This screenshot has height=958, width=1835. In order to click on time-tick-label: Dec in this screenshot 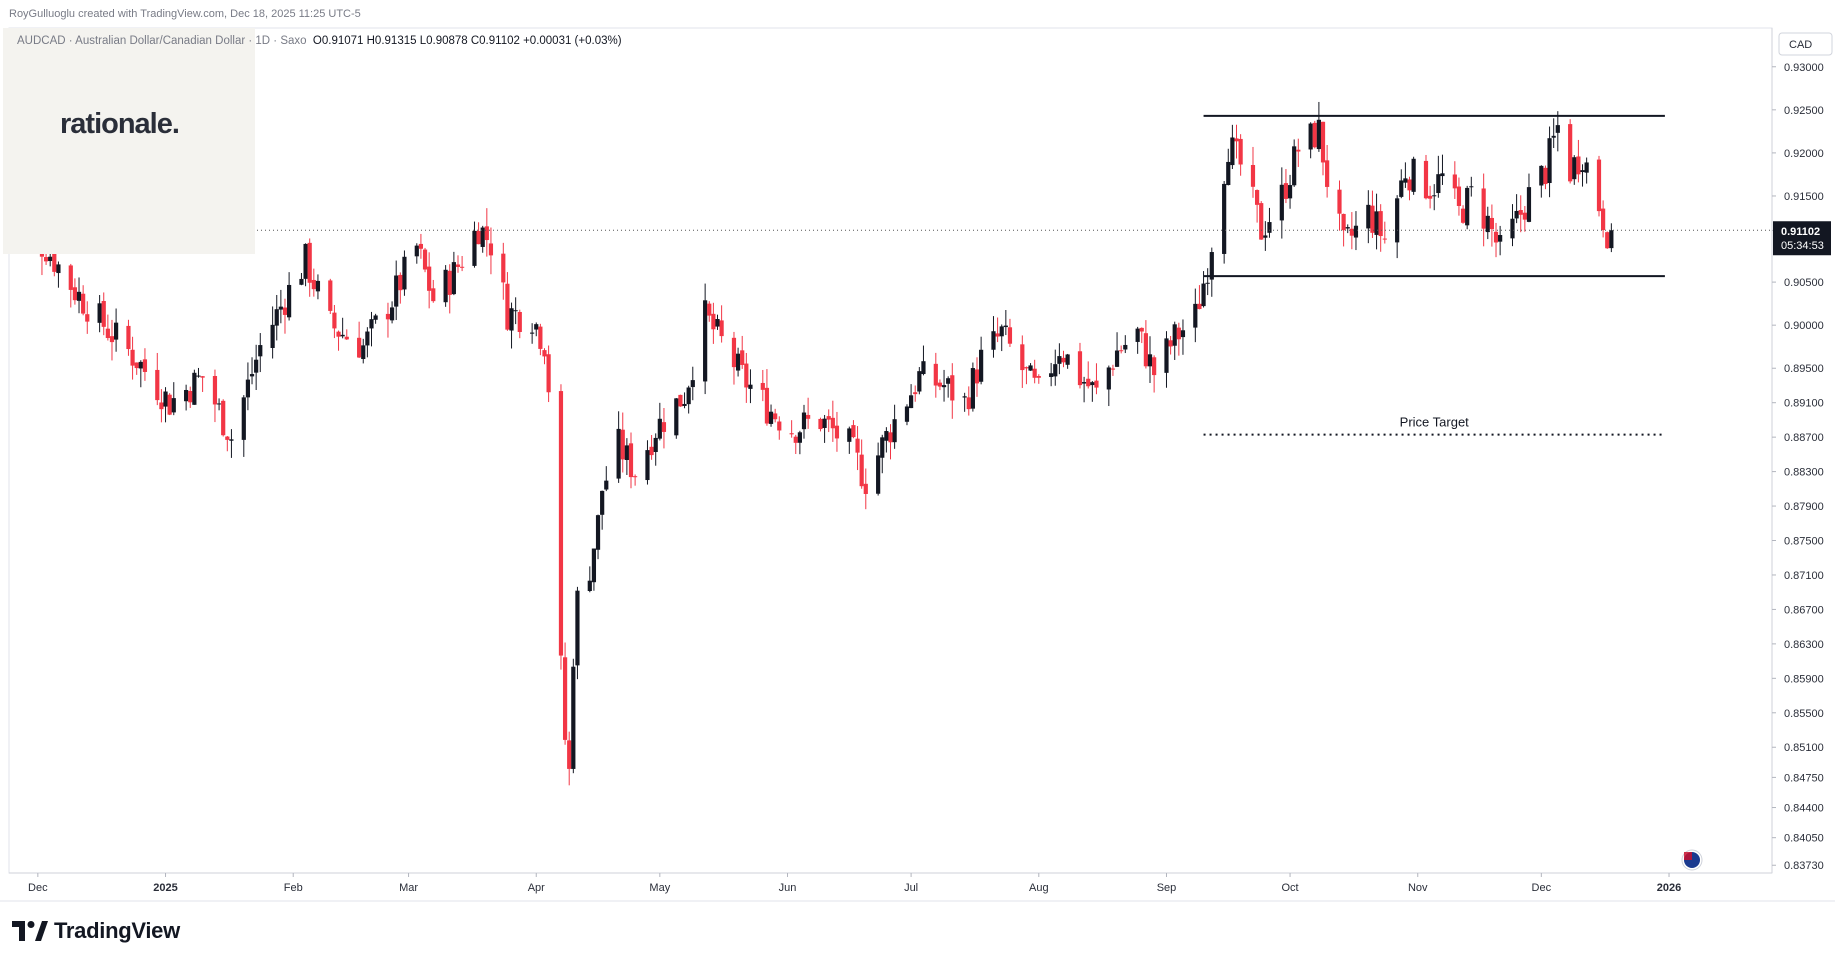, I will do `click(1542, 888)`.